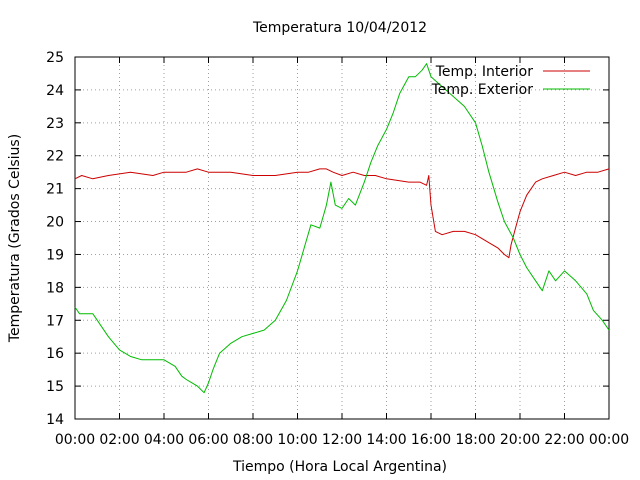 The width and height of the screenshot is (640, 480). I want to click on legend: Temp. Interior Temp. Exterior, so click(510, 81).